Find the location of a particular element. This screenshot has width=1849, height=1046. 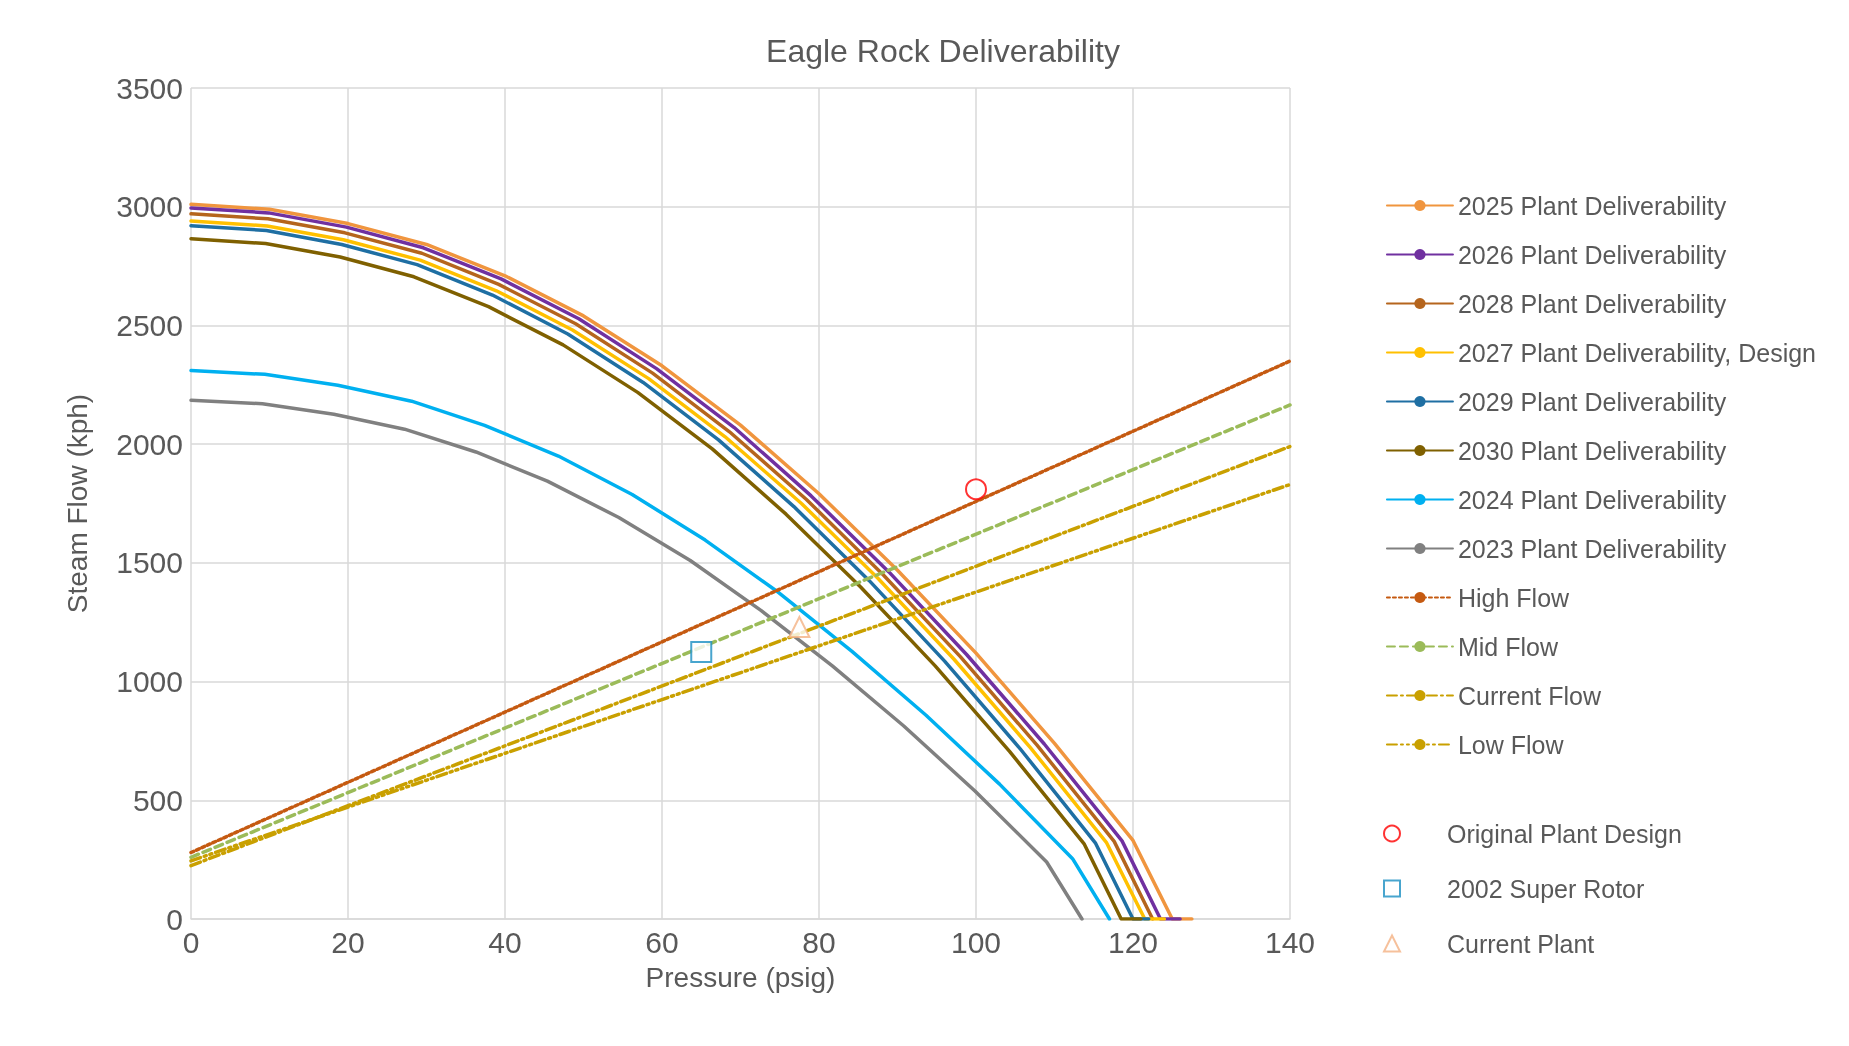

legend-label: Mid Flow is located at coordinates (1508, 646).